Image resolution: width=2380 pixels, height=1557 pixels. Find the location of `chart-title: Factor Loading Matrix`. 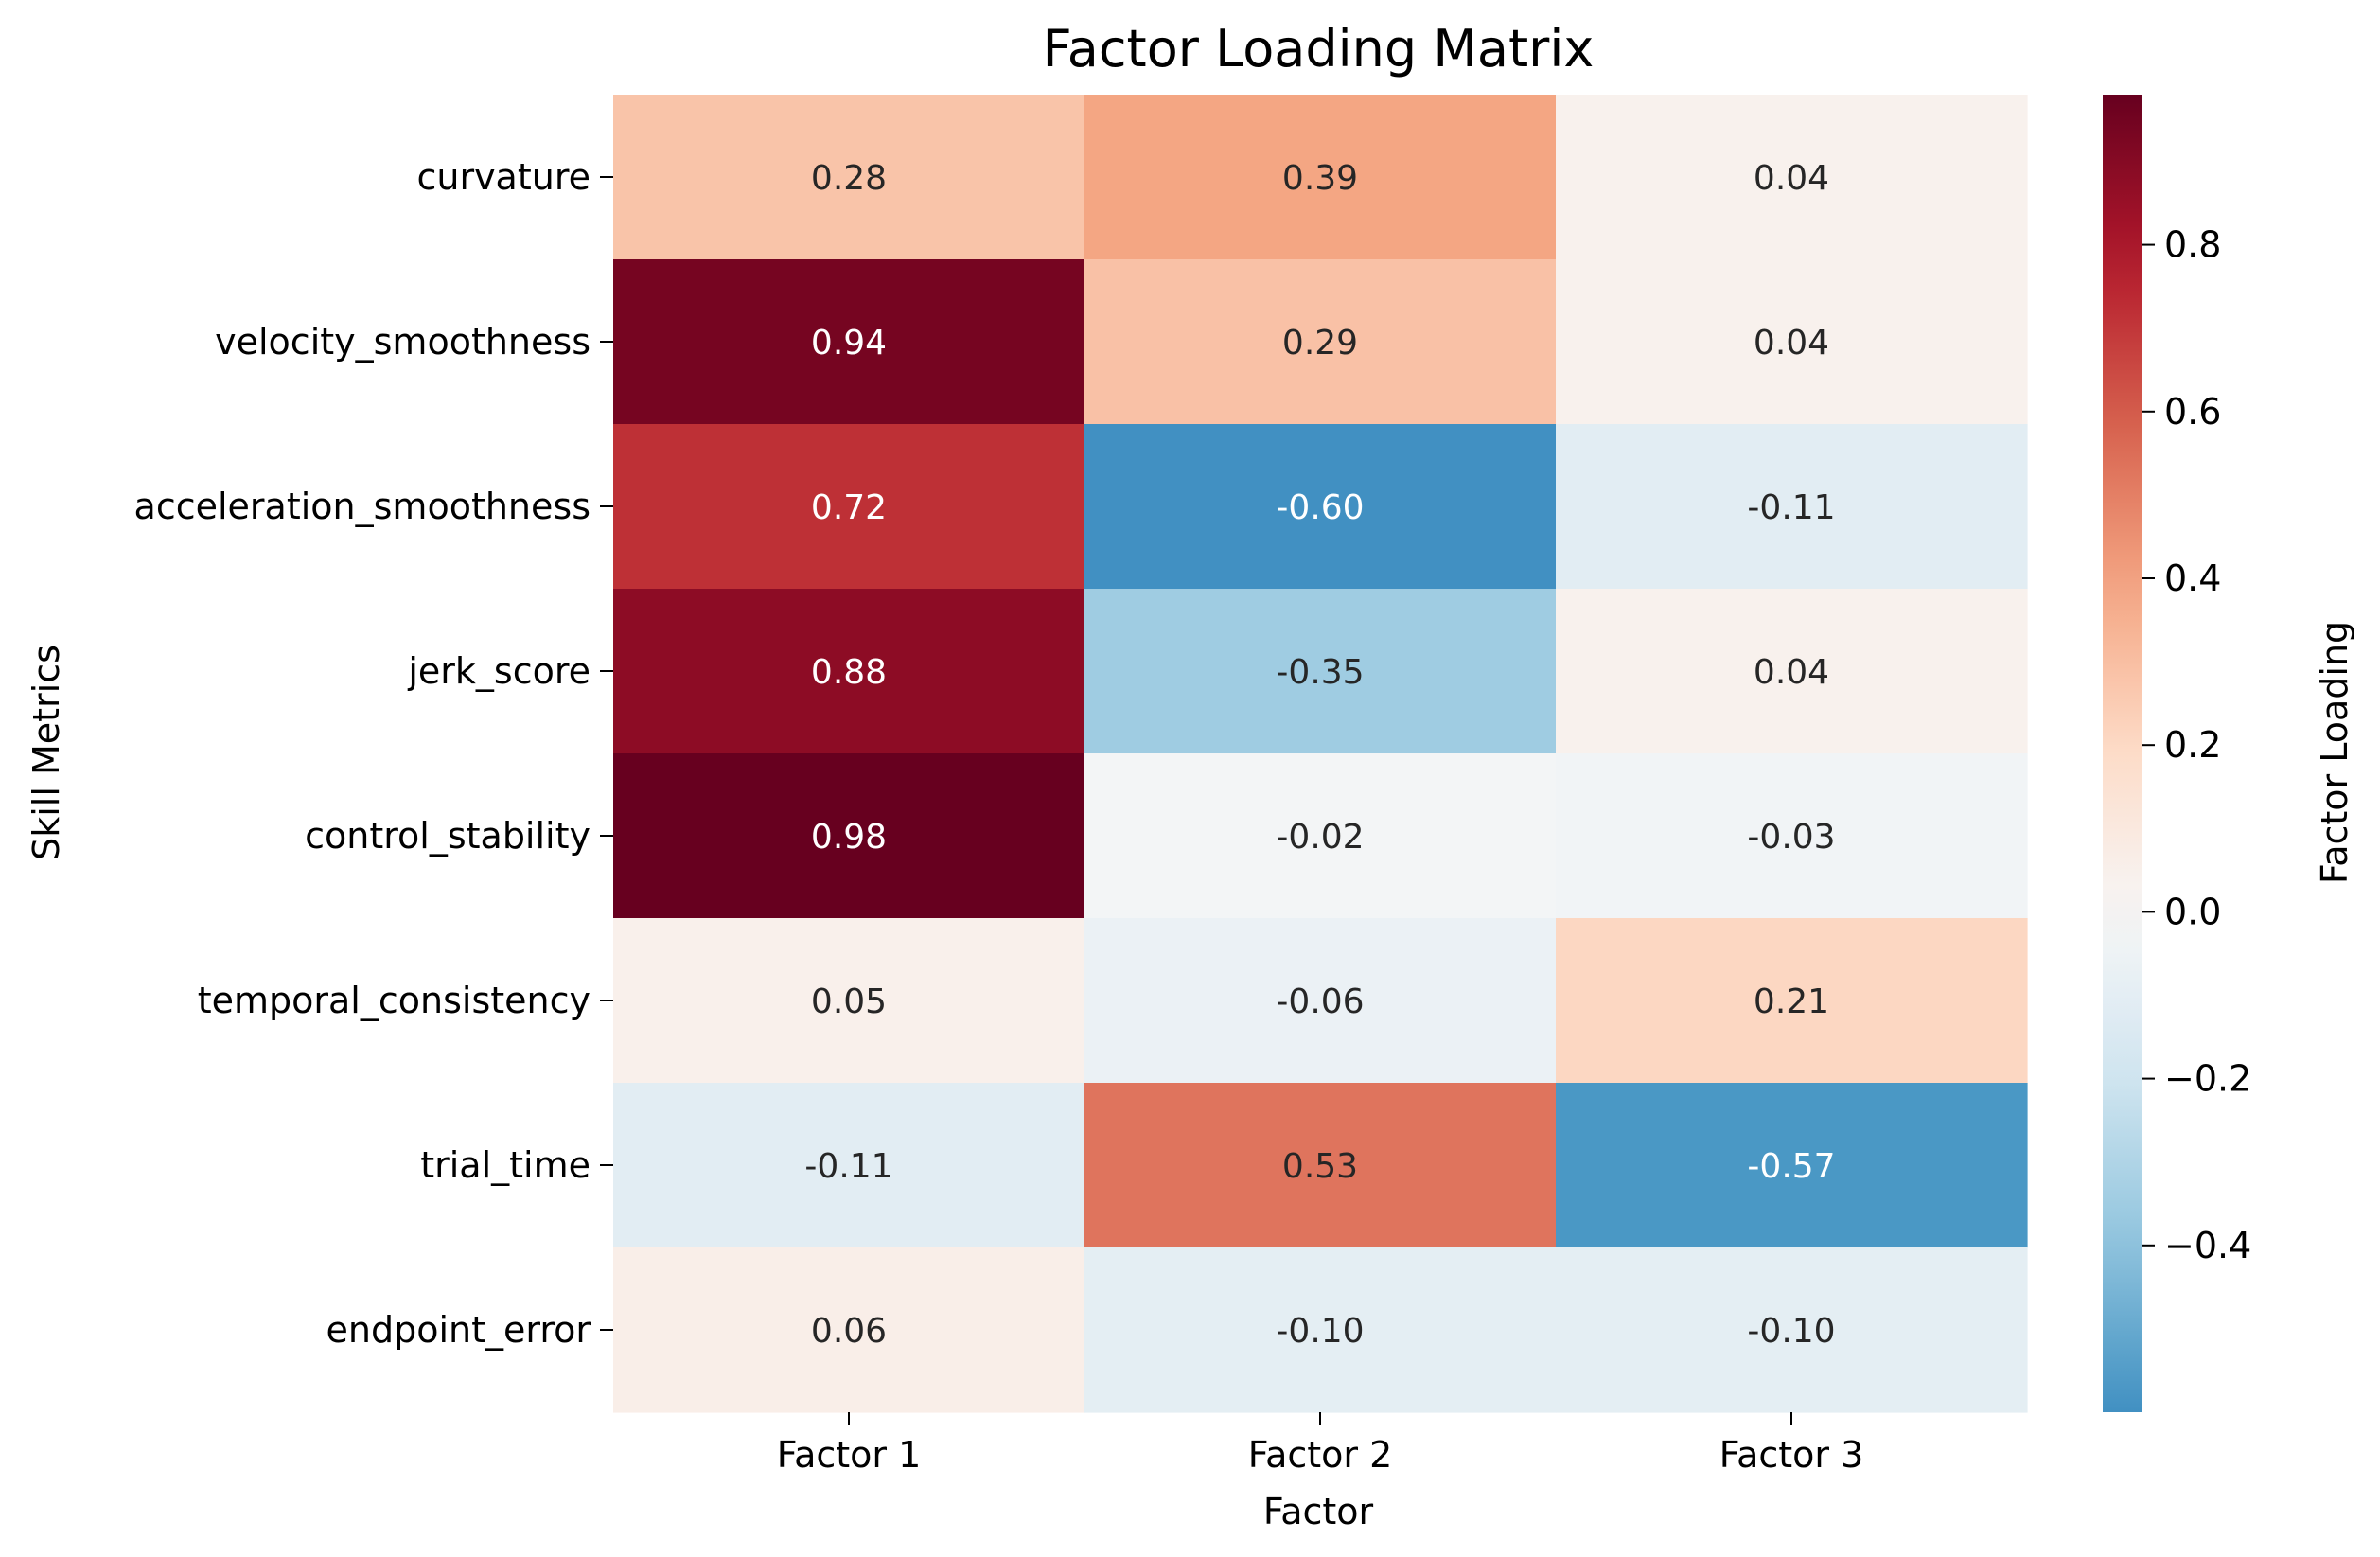

chart-title: Factor Loading Matrix is located at coordinates (1319, 49).